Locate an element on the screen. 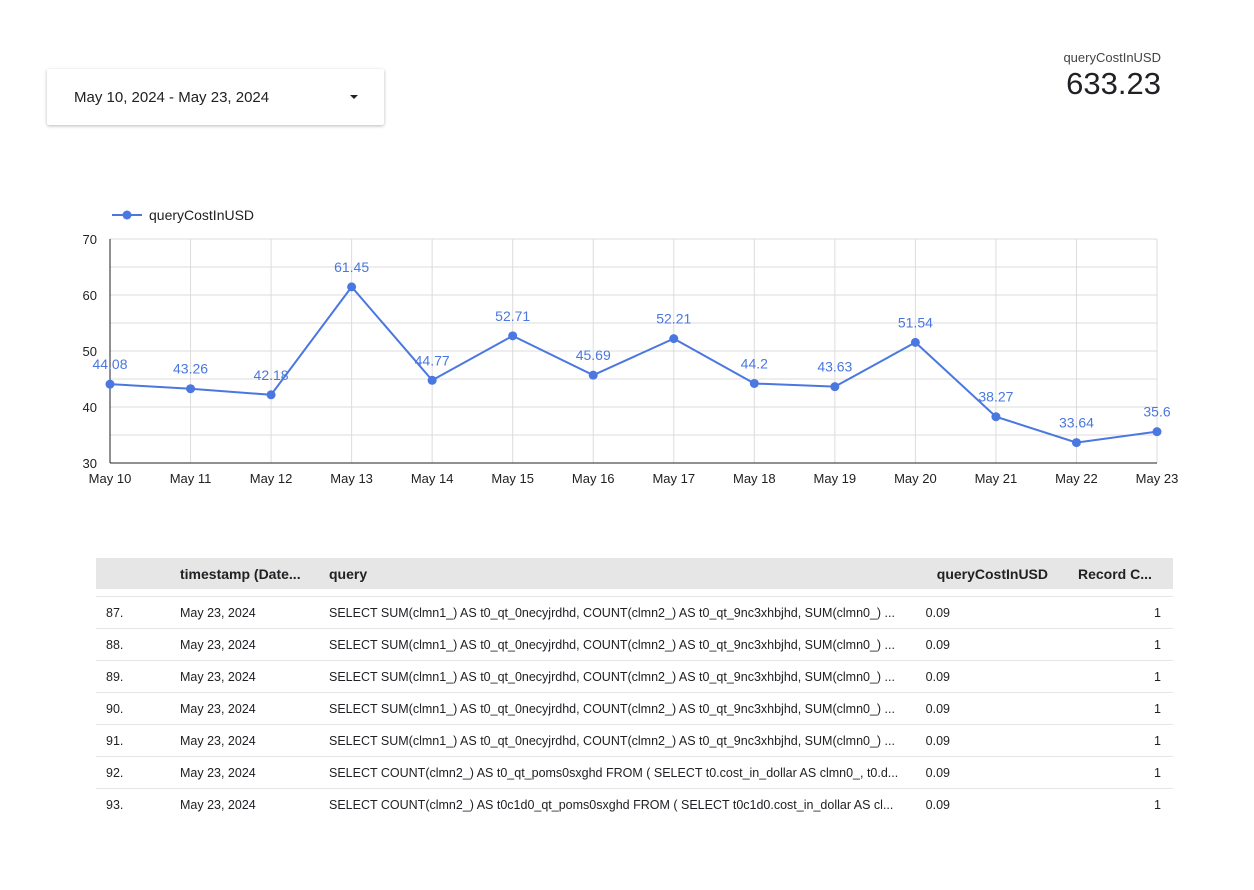 The width and height of the screenshot is (1254, 890). date-range-picker: May 10, 2024 - May 23, 2024 is located at coordinates (215, 97).